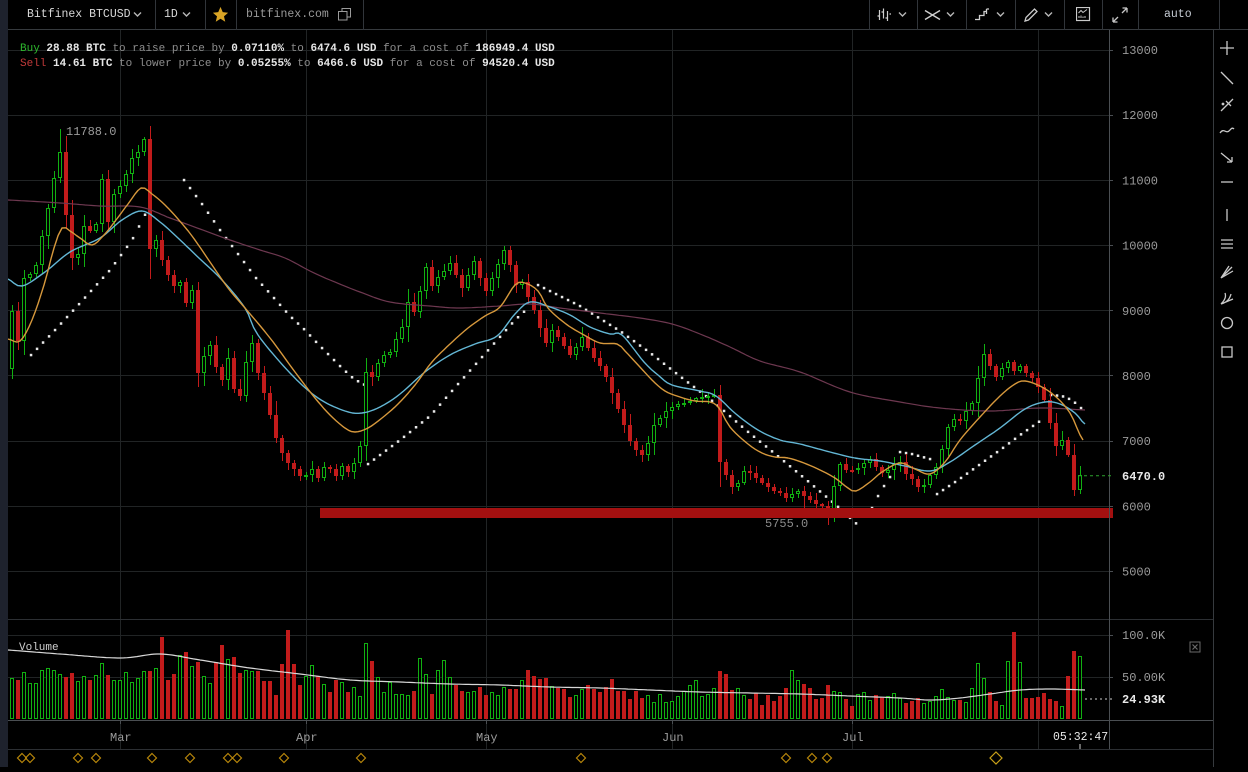  I want to click on svg-text: 5000, so click(1136, 573).